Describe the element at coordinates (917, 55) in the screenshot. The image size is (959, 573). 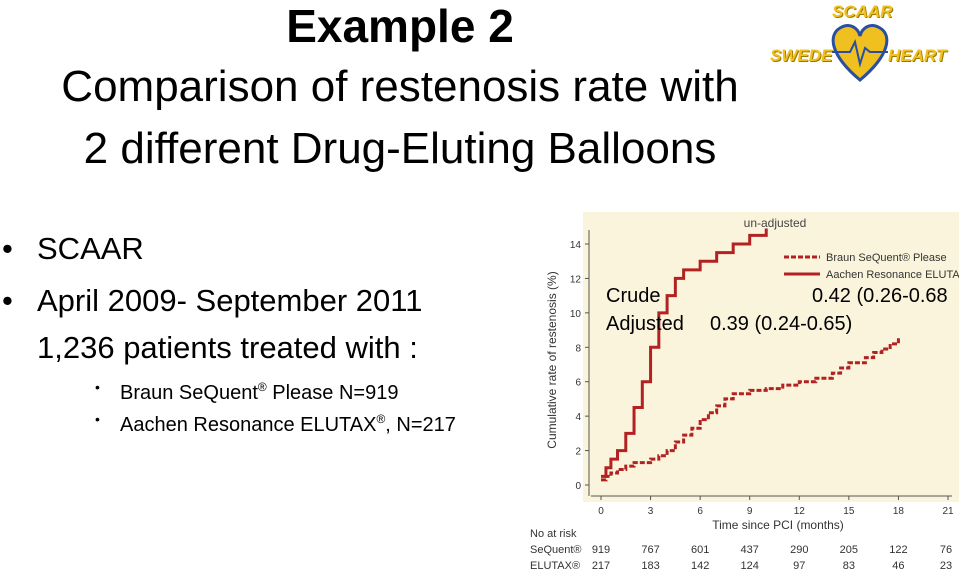
I see `logo-text-right: HEART` at that location.